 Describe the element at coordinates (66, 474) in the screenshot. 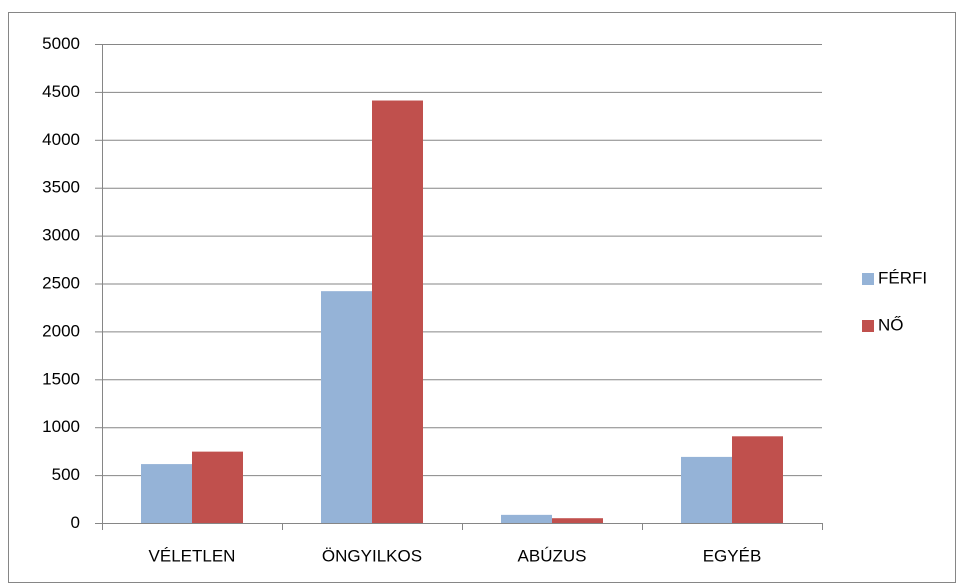

I see `y-tick-label: 500` at that location.